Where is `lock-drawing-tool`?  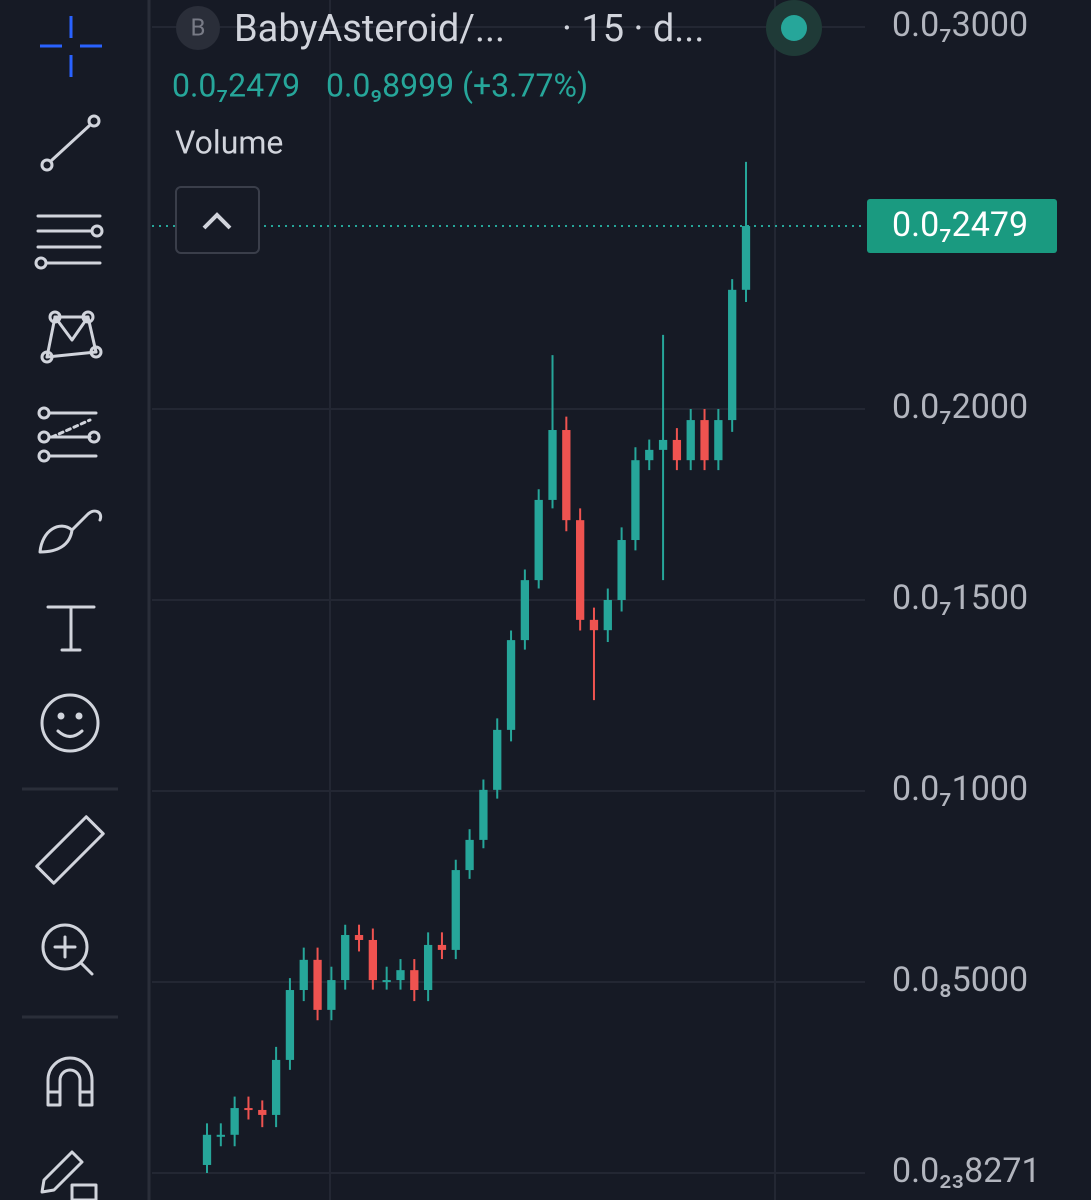
lock-drawing-tool is located at coordinates (69, 1175).